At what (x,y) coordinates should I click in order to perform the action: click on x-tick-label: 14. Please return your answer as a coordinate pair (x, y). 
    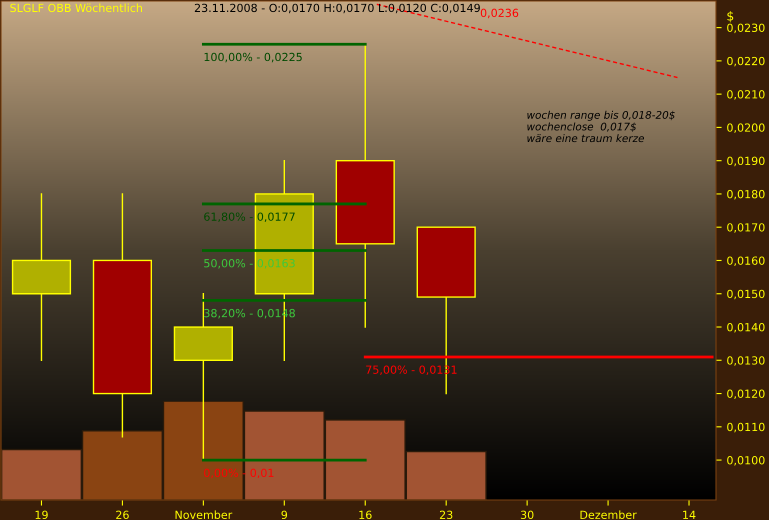
    Looking at the image, I should click on (689, 514).